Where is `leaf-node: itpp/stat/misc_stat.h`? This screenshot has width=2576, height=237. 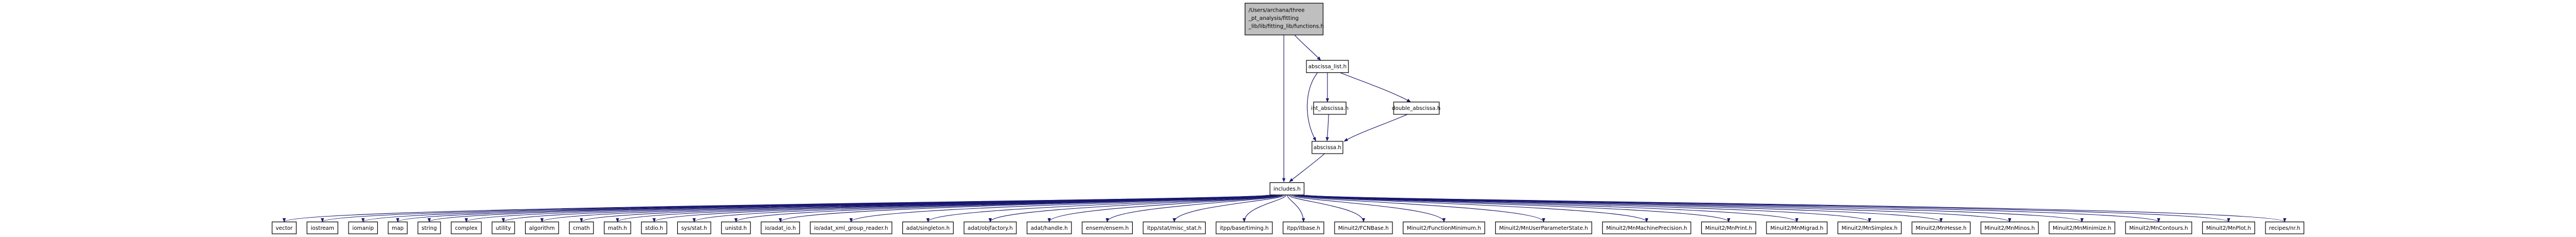 leaf-node: itpp/stat/misc_stat.h is located at coordinates (1174, 228).